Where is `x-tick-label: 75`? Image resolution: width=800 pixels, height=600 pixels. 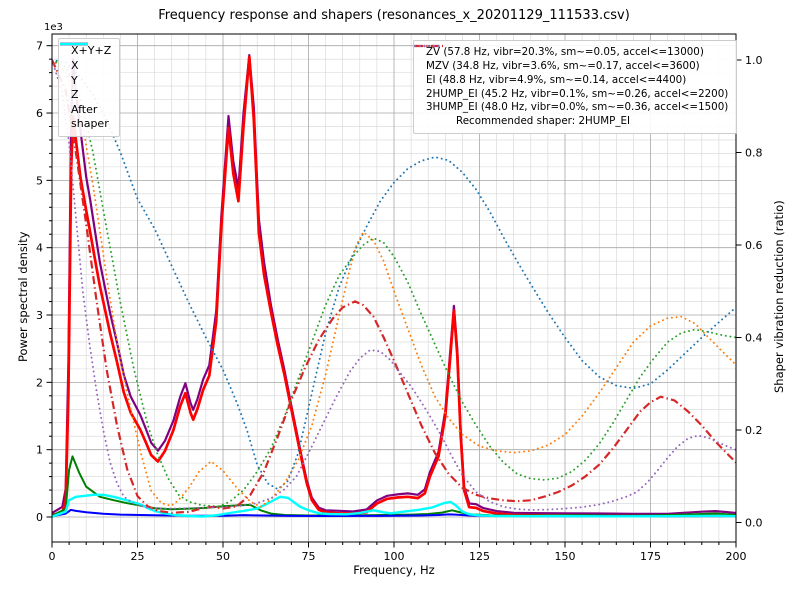 x-tick-label: 75 is located at coordinates (309, 556).